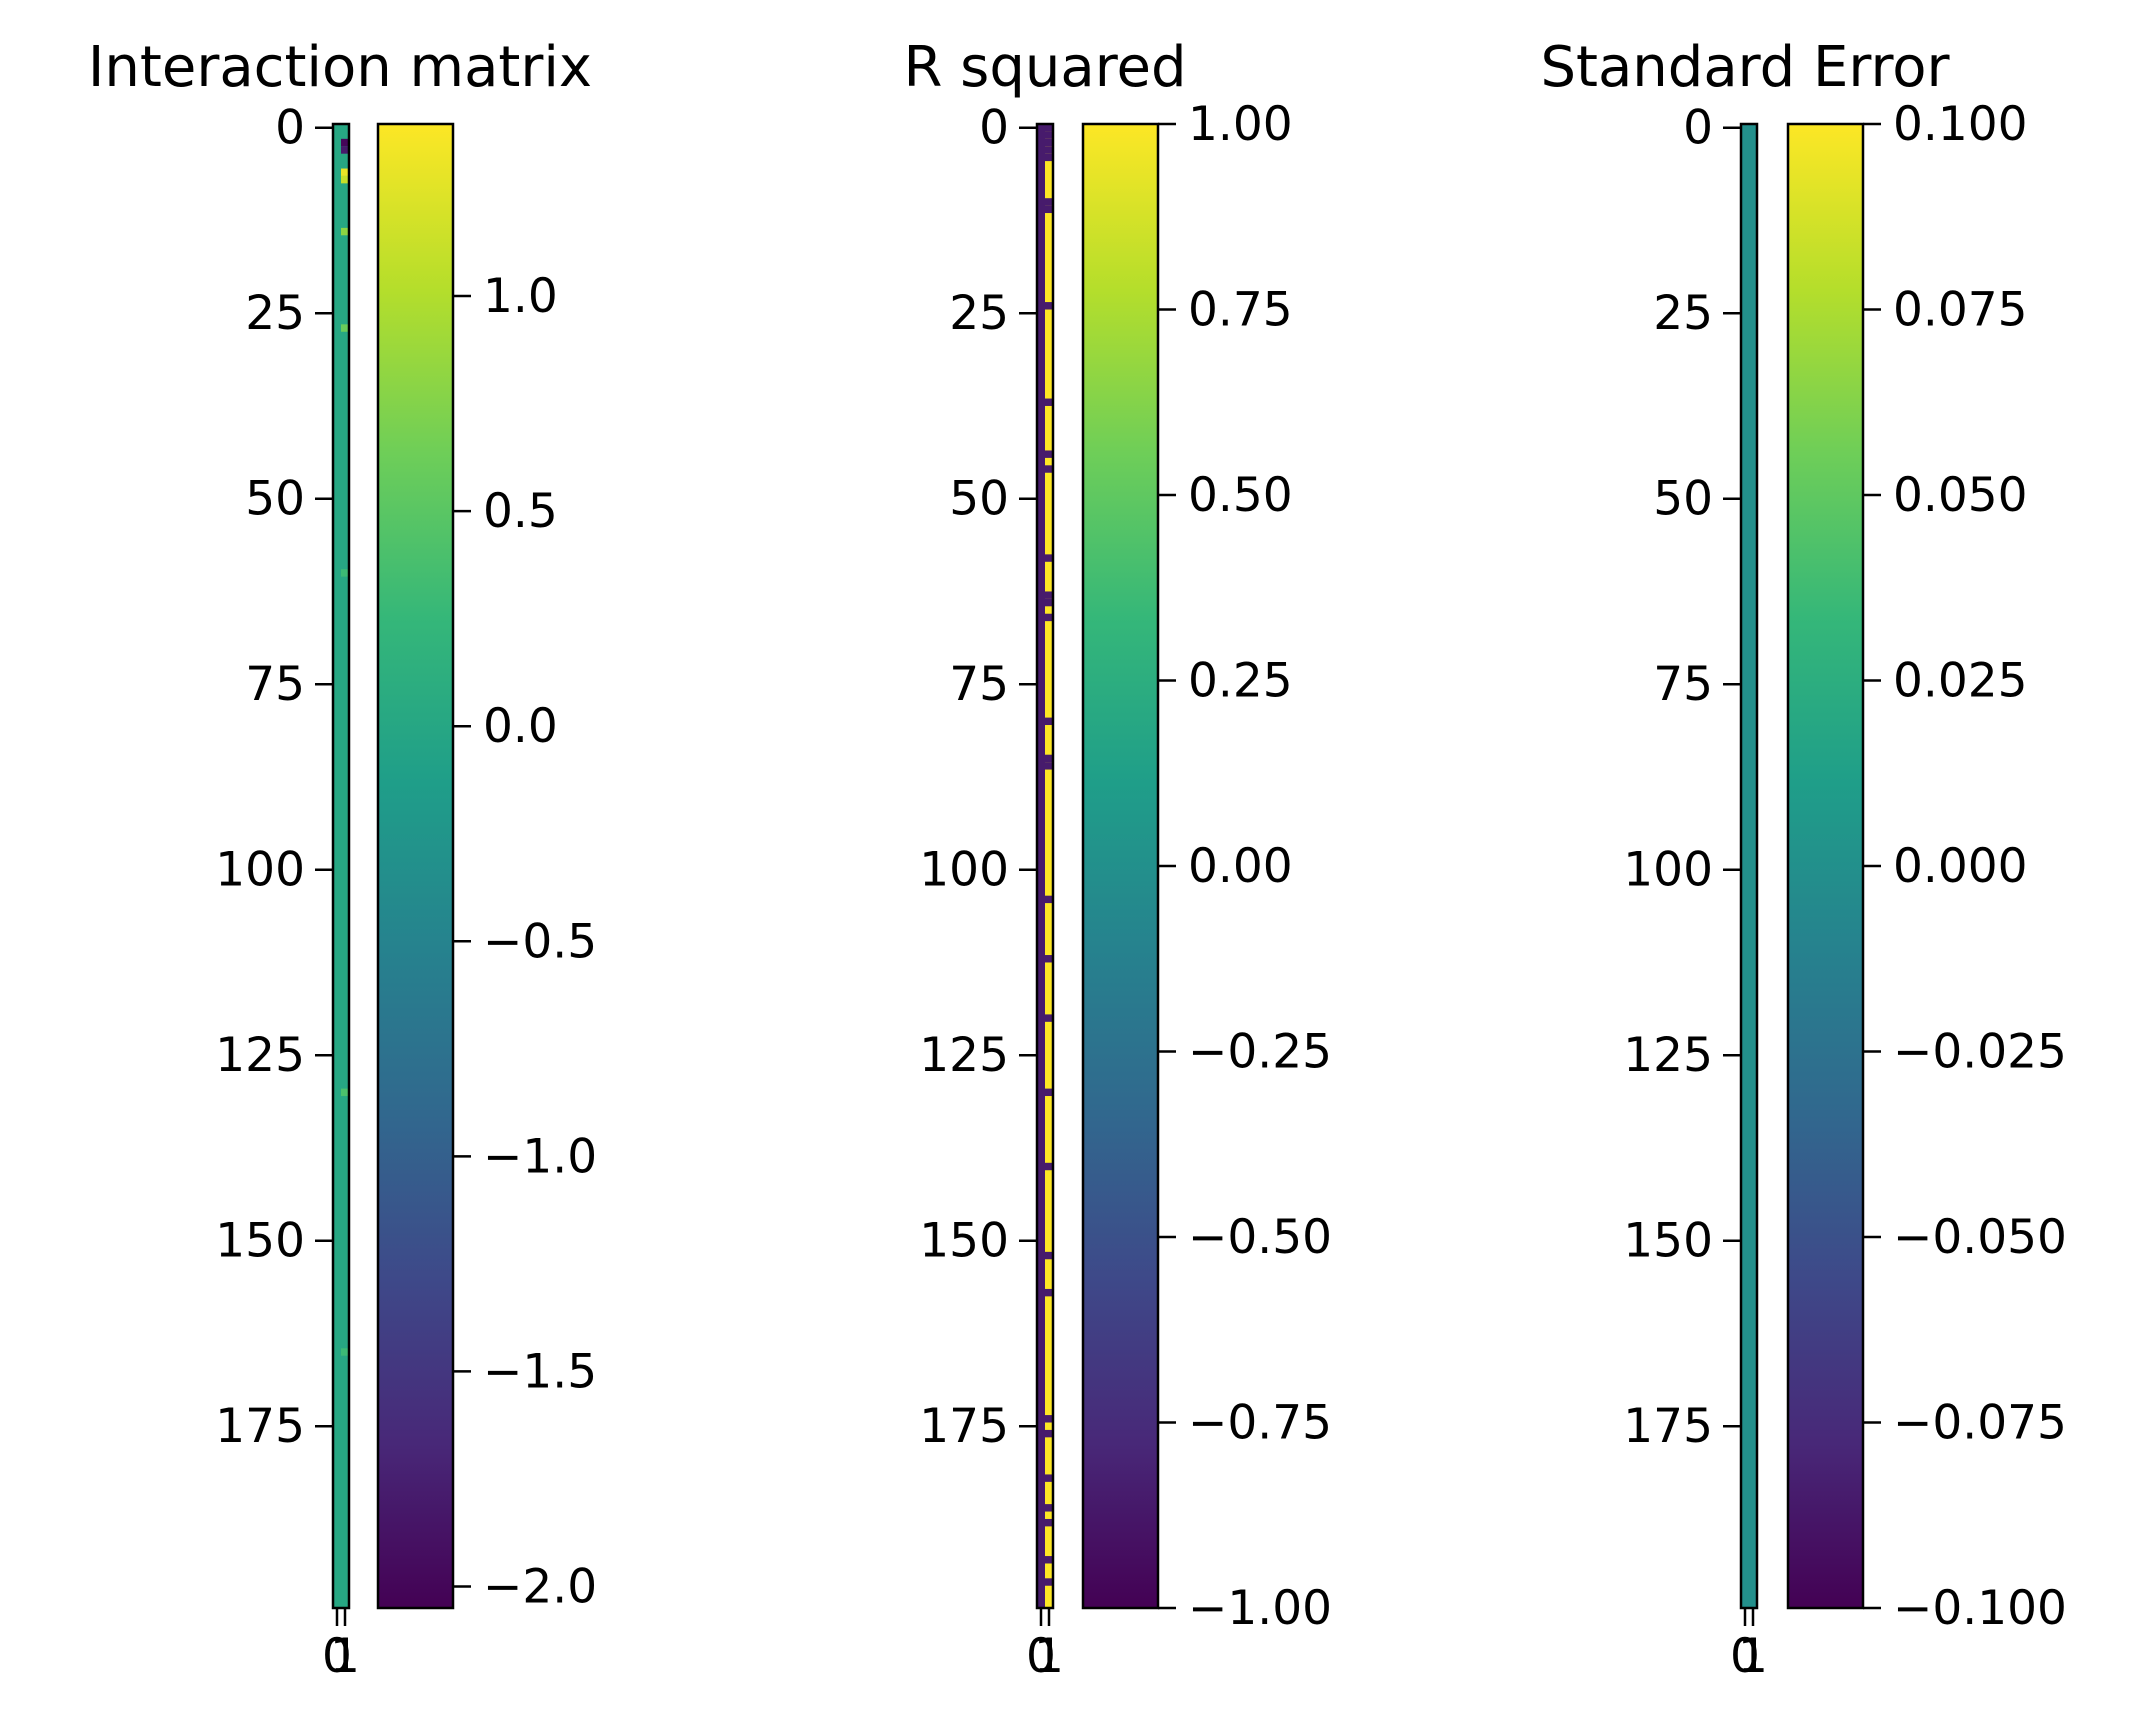  I want to click on colorbar-tick-label: 0.25, so click(1240, 681).